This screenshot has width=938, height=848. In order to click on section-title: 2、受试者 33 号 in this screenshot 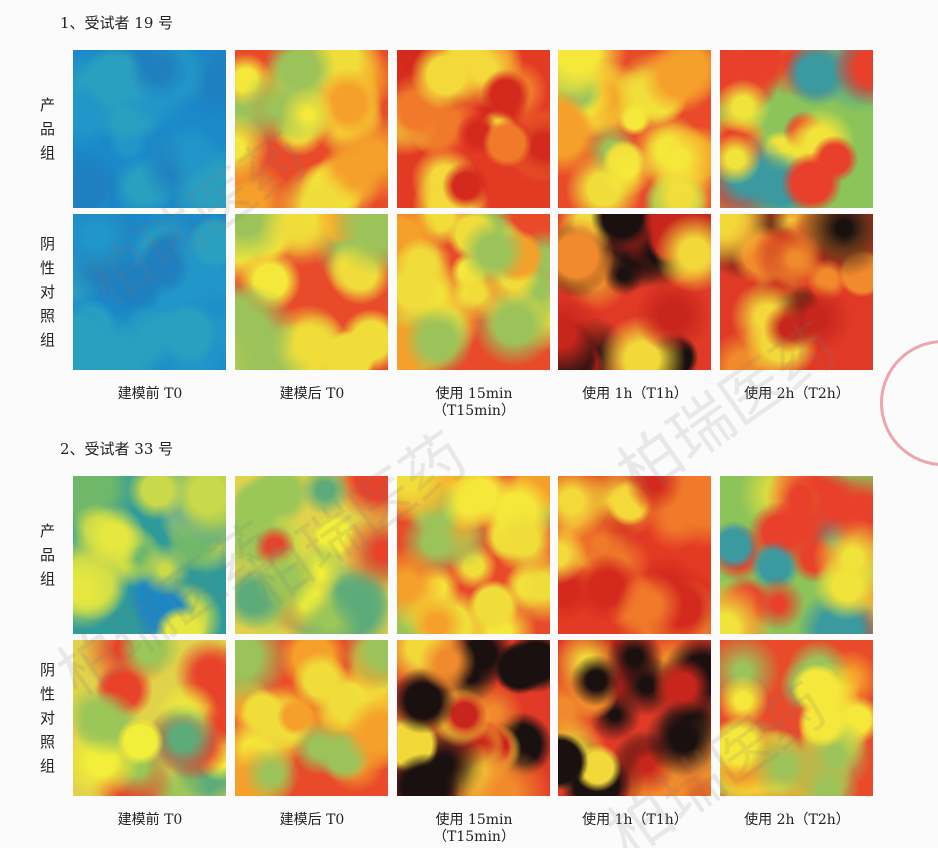, I will do `click(117, 449)`.